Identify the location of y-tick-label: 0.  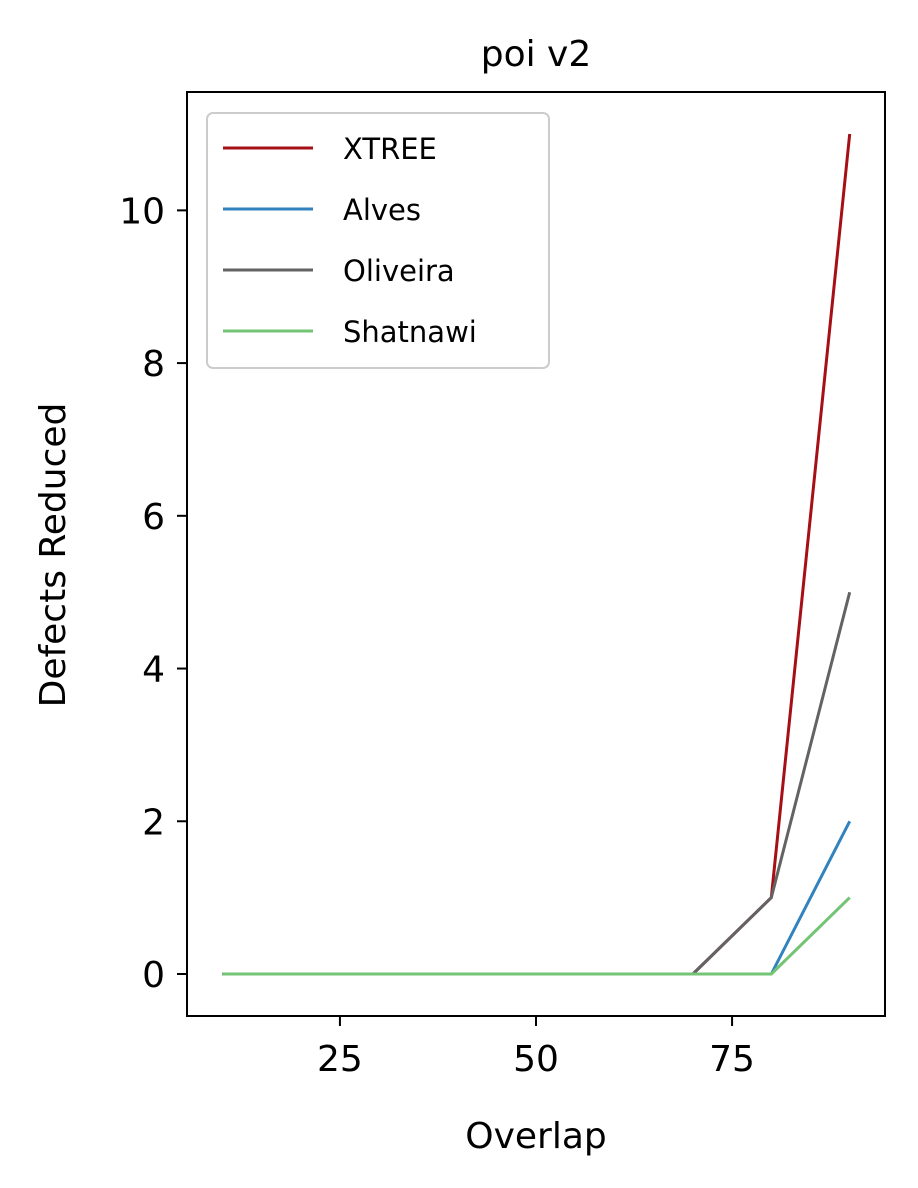
(153, 975).